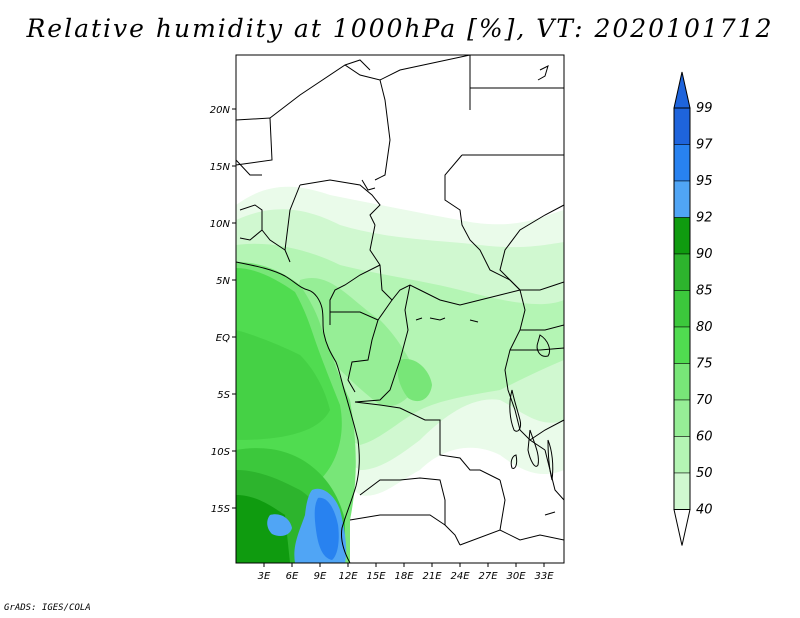 The height and width of the screenshot is (618, 800). Describe the element at coordinates (704, 364) in the screenshot. I see `colorbar-label: 75` at that location.